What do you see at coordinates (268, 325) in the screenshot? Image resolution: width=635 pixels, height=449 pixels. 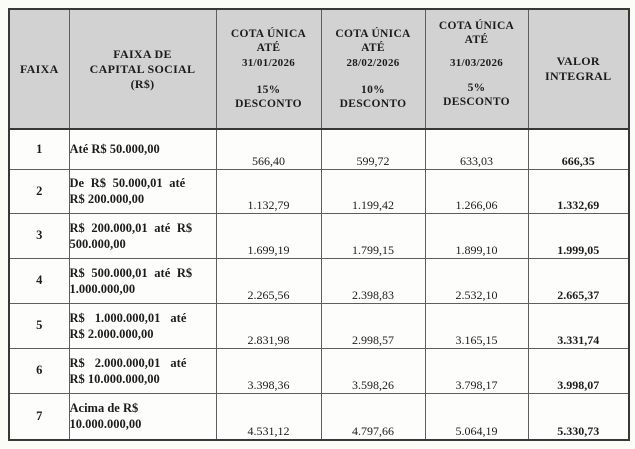 I see `cota-15-value: 2.831,98` at bounding box center [268, 325].